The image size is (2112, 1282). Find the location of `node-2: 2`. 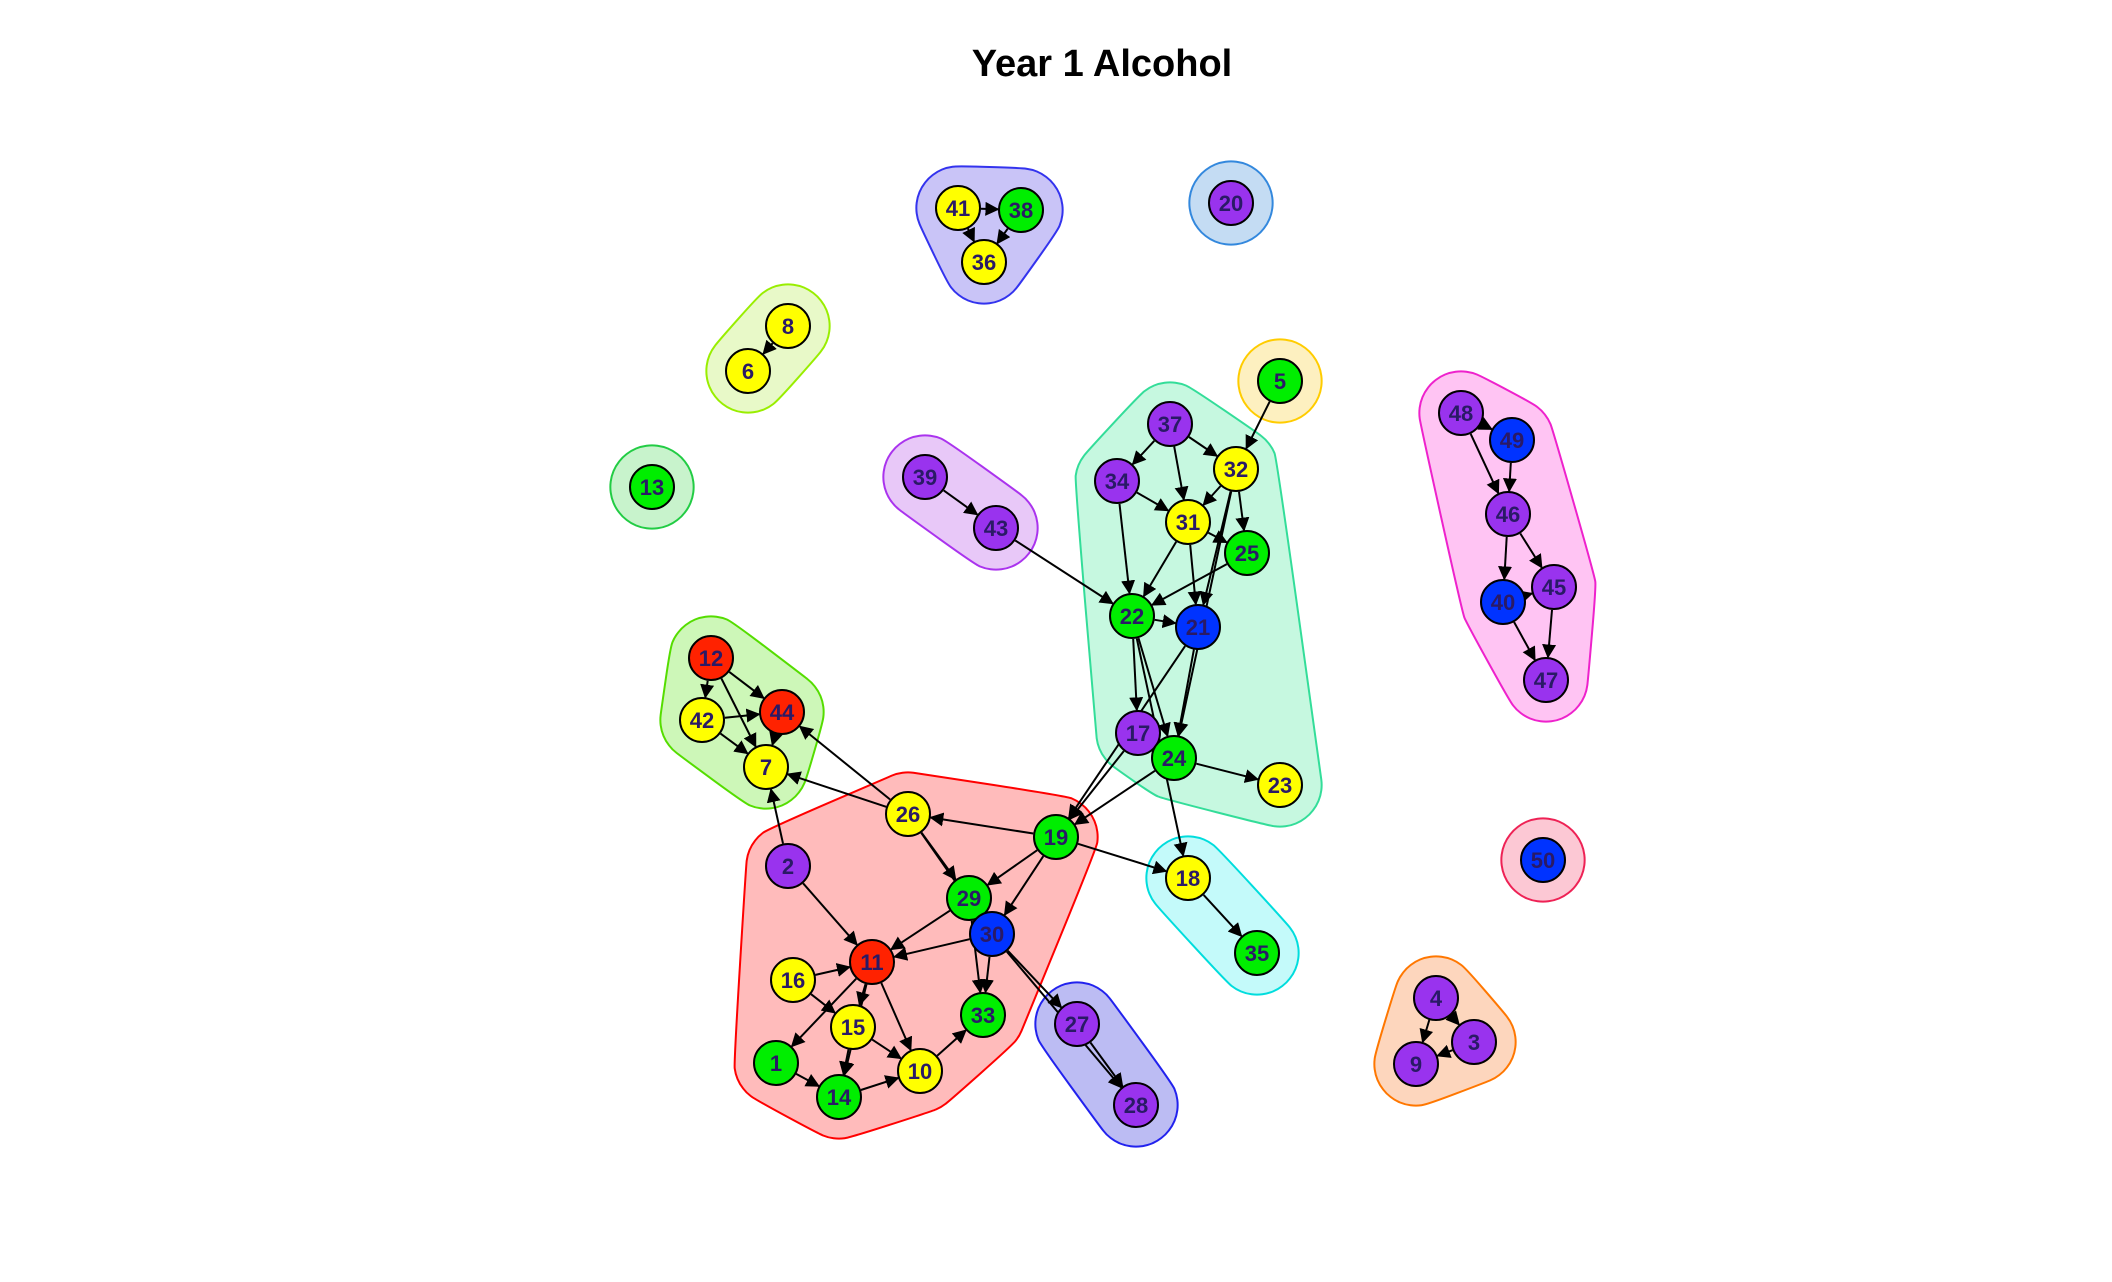

node-2: 2 is located at coordinates (788, 866).